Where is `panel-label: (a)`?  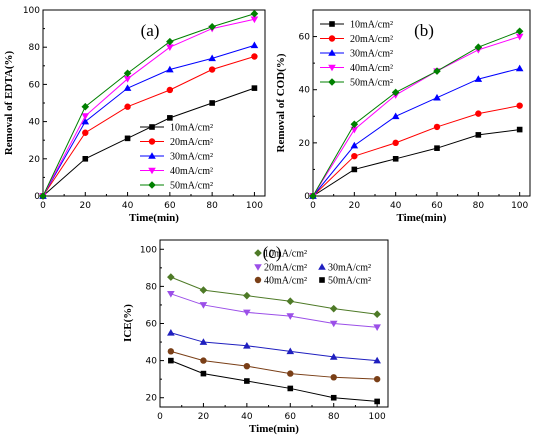
panel-label: (a) is located at coordinates (150, 30).